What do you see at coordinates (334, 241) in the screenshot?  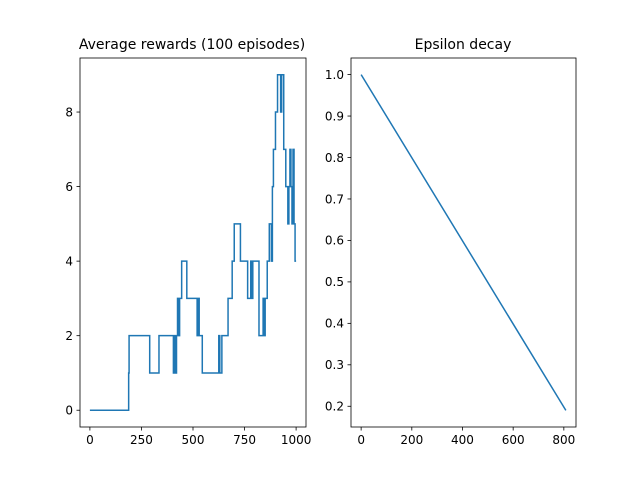 I see `epsilon-y-tick-label-4: 0.6` at bounding box center [334, 241].